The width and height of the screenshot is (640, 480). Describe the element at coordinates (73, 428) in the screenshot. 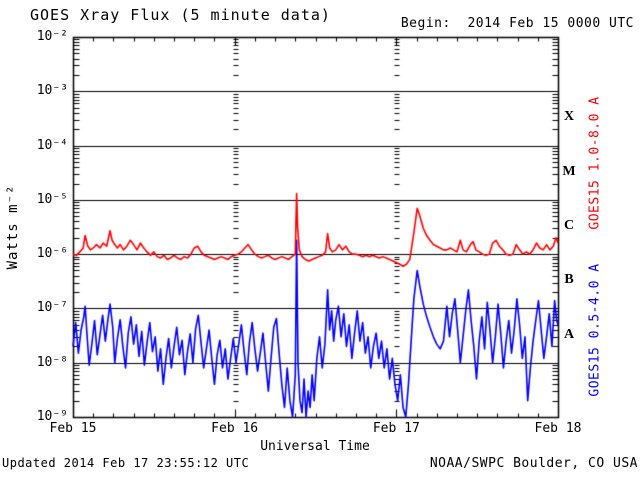

I see `x-tick-label: Feb 15` at that location.